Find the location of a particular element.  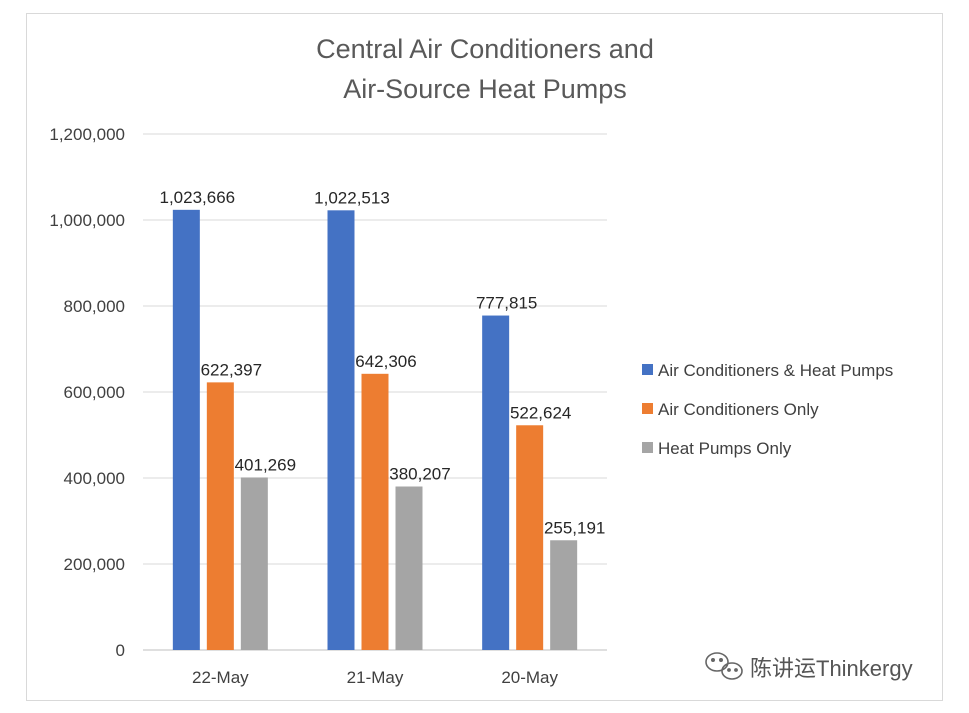

x-tick-label: 22-May is located at coordinates (220, 677).